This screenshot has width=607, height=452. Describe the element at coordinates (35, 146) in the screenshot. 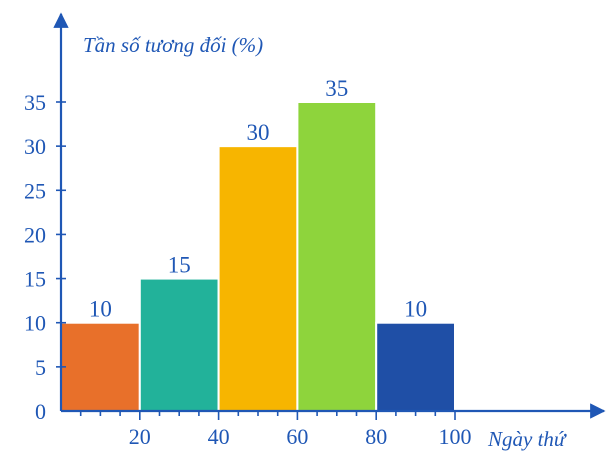

I see `y-tick-label: 30` at that location.